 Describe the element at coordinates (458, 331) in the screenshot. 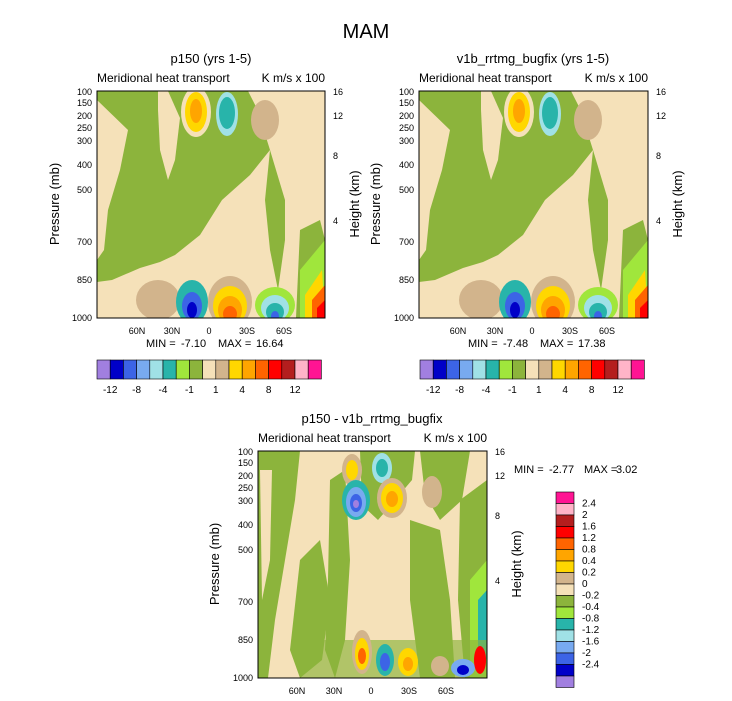

I see `lat-tick: 60N` at that location.